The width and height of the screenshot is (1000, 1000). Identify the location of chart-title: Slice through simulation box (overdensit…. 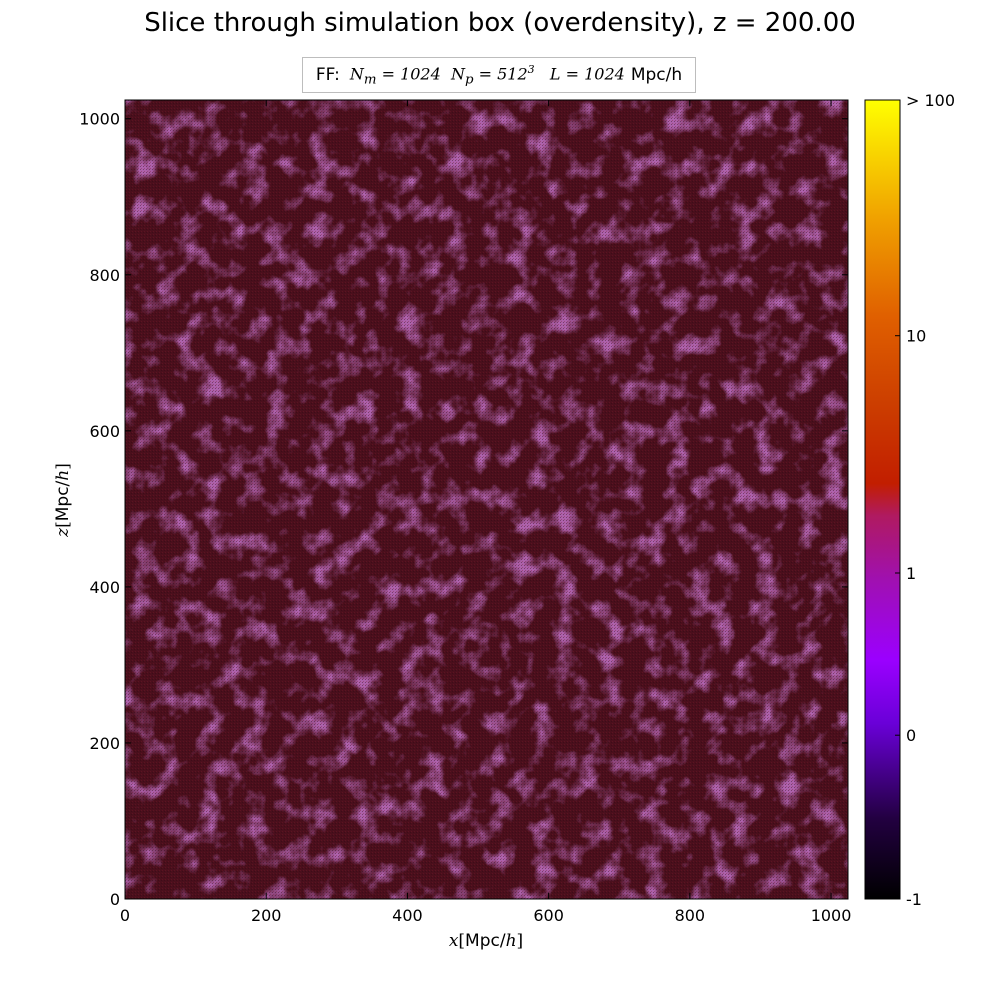
(500, 23).